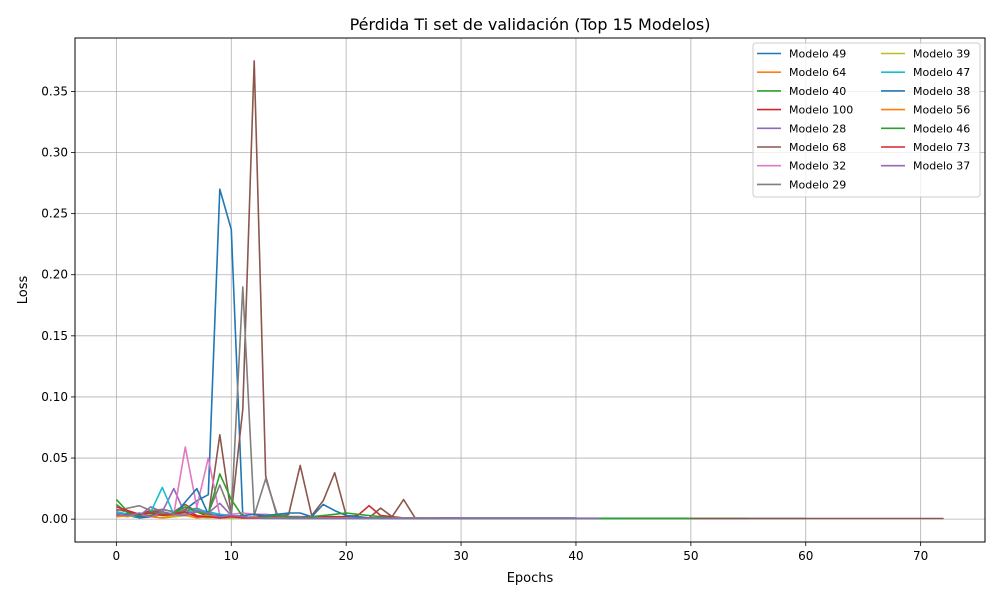 This screenshot has width=1000, height=600. I want to click on y-tick-label: 0.15, so click(54, 336).